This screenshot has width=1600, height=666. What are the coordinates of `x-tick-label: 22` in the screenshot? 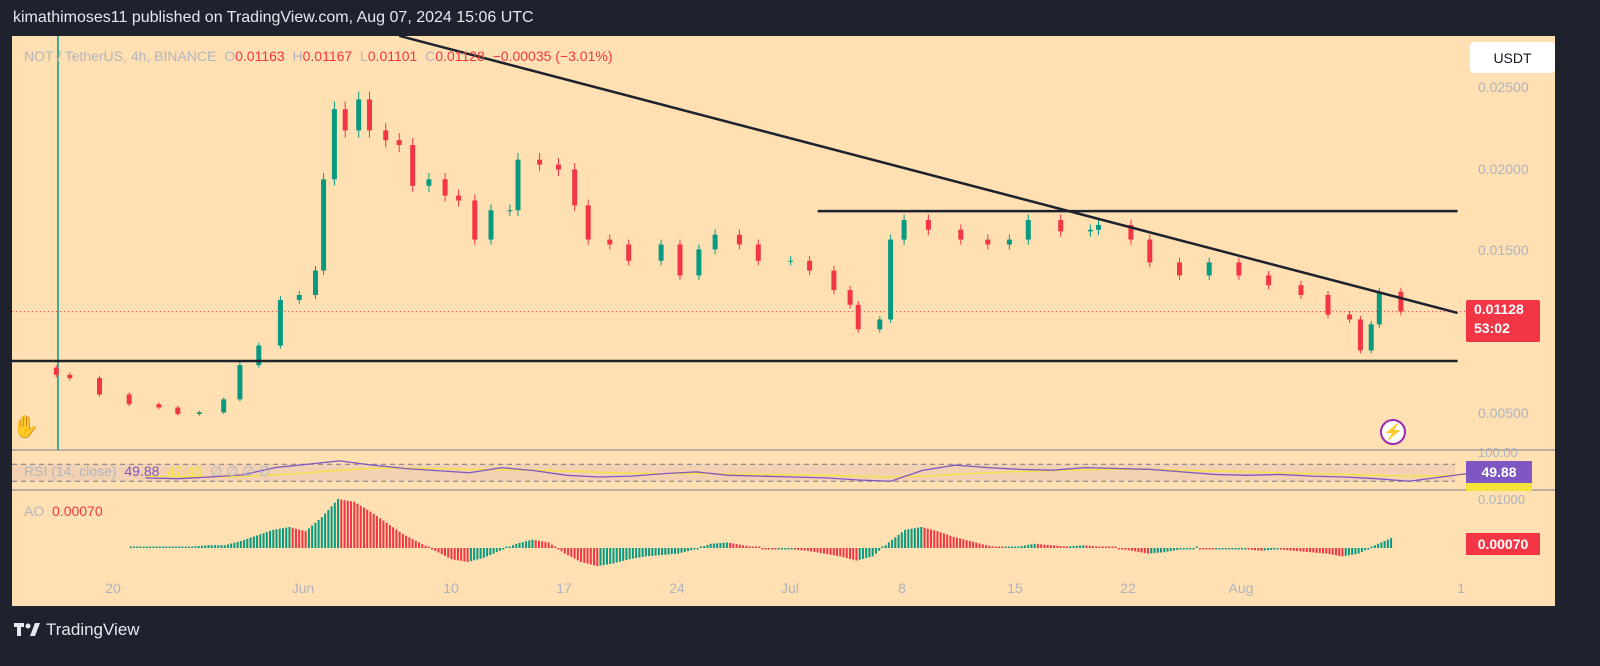 It's located at (1128, 588).